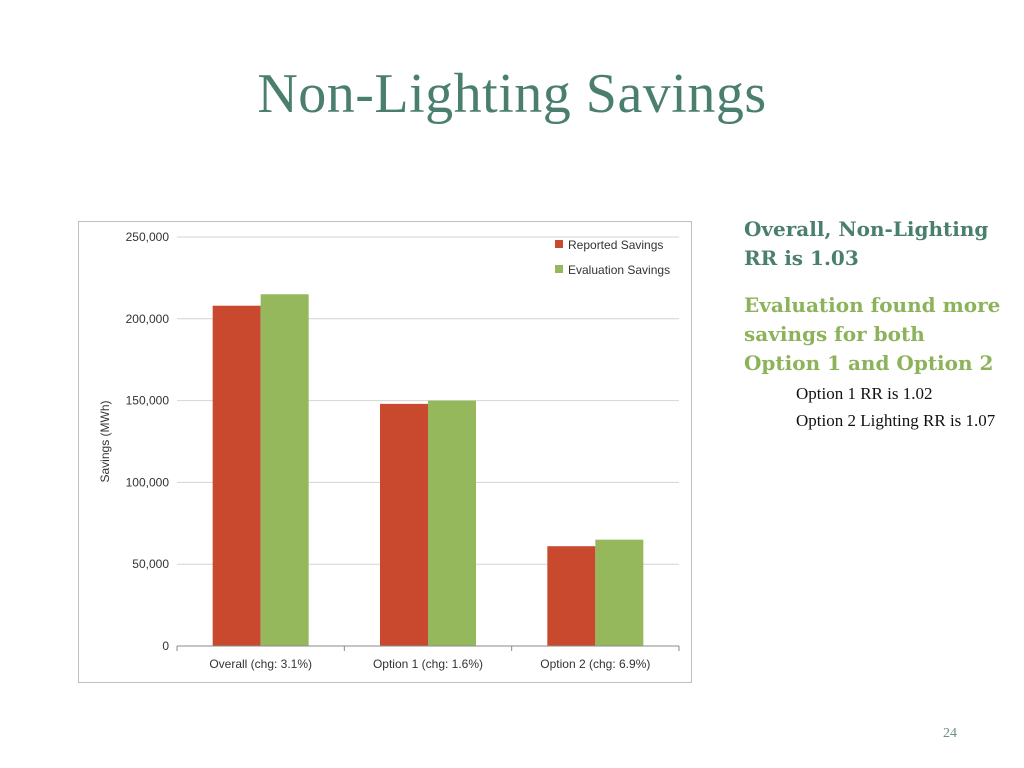  Describe the element at coordinates (428, 664) in the screenshot. I see `x-category-label: Option 1 (chg: 1.6%)` at that location.